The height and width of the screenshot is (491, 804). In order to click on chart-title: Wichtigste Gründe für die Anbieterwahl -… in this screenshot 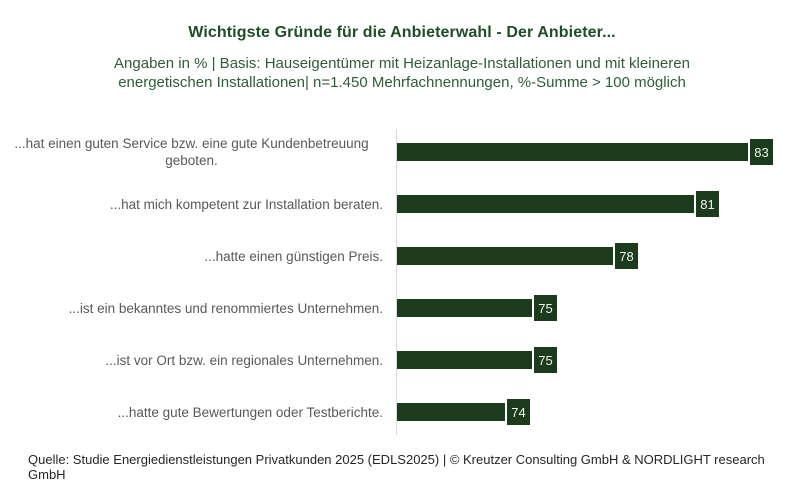, I will do `click(402, 32)`.